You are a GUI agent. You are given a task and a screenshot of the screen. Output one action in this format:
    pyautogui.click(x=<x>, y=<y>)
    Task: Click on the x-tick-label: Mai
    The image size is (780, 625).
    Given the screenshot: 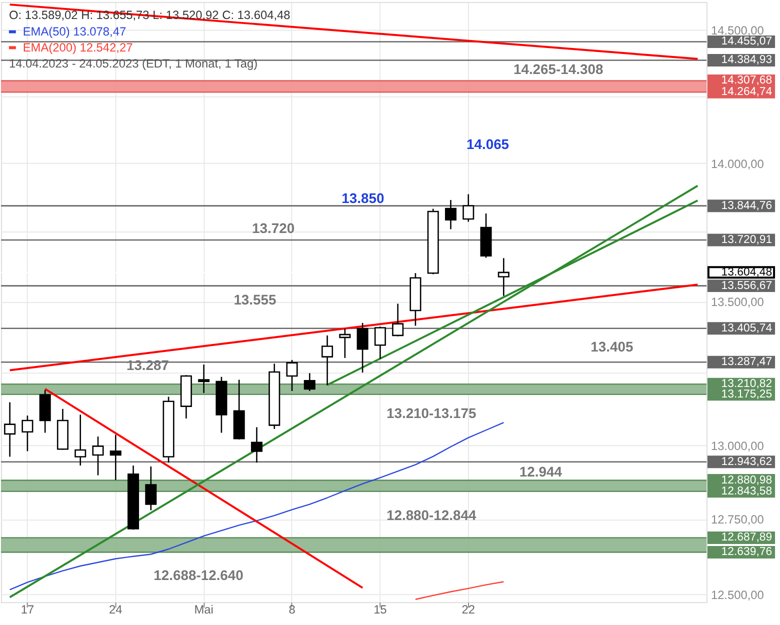 What is the action you would take?
    pyautogui.click(x=204, y=609)
    